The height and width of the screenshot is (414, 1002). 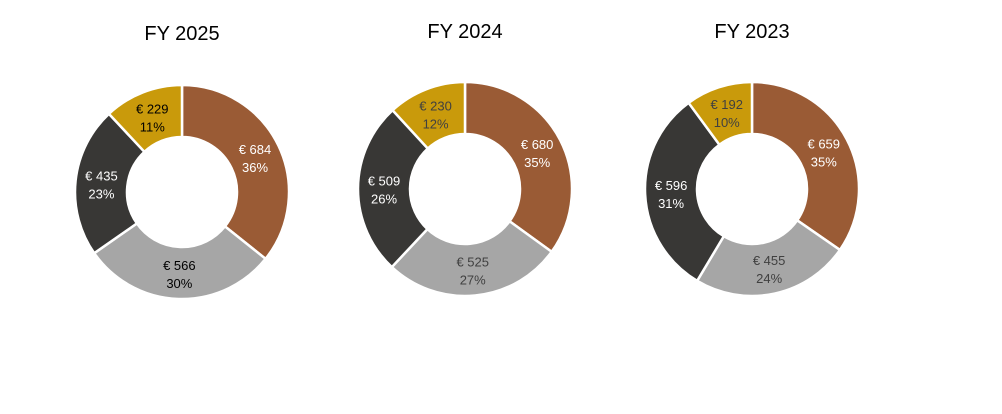 What do you see at coordinates (255, 149) in the screenshot?
I see `slice-value-label: € 684` at bounding box center [255, 149].